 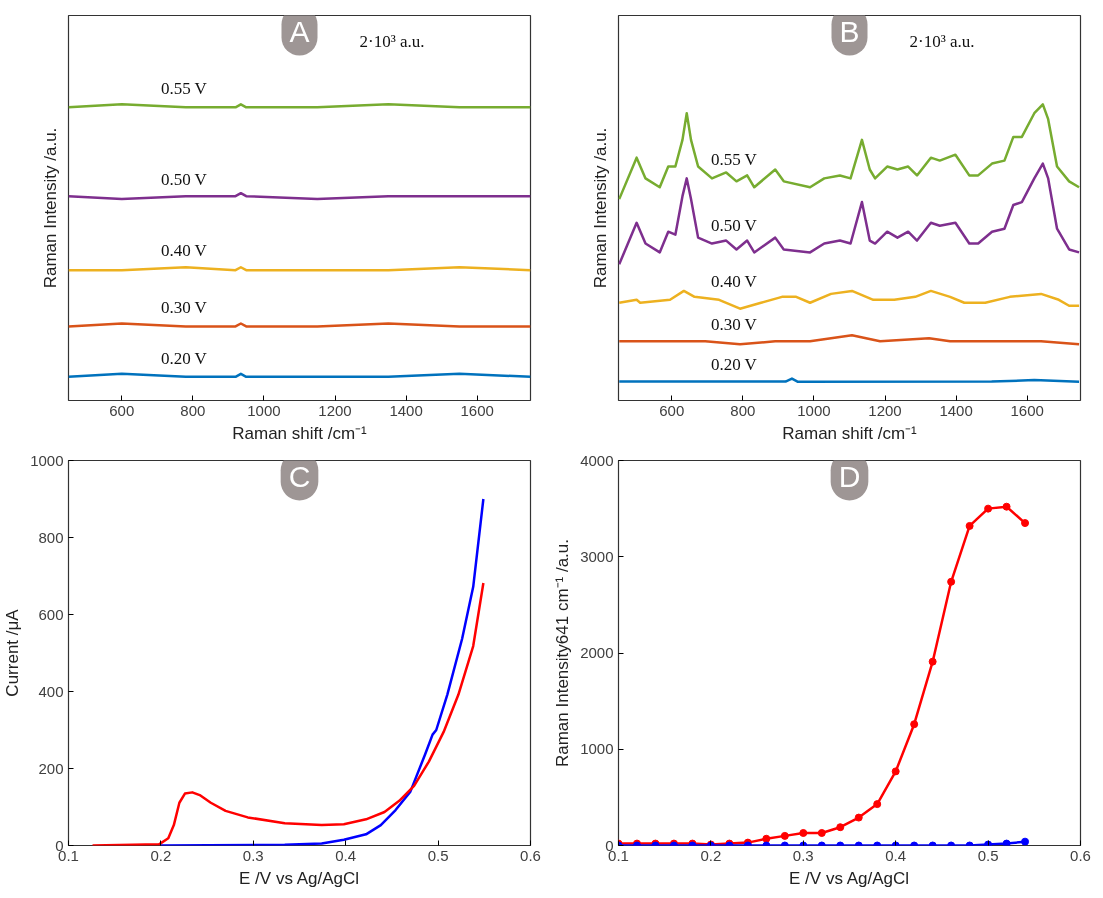 I want to click on y-tick-label: 4000, so click(x=597, y=460).